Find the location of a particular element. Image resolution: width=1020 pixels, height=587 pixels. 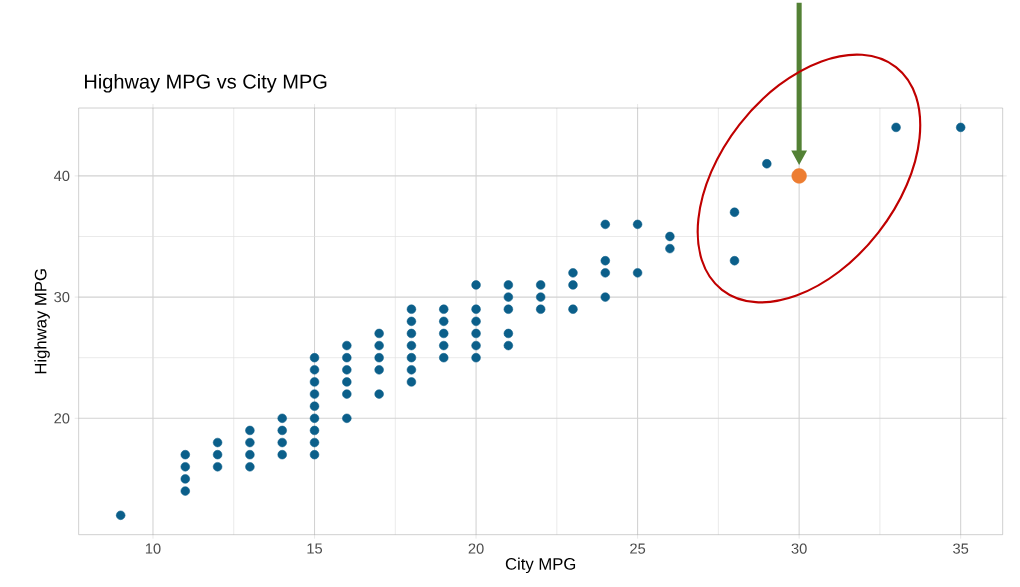

y-tick-label: 30 is located at coordinates (62, 297).